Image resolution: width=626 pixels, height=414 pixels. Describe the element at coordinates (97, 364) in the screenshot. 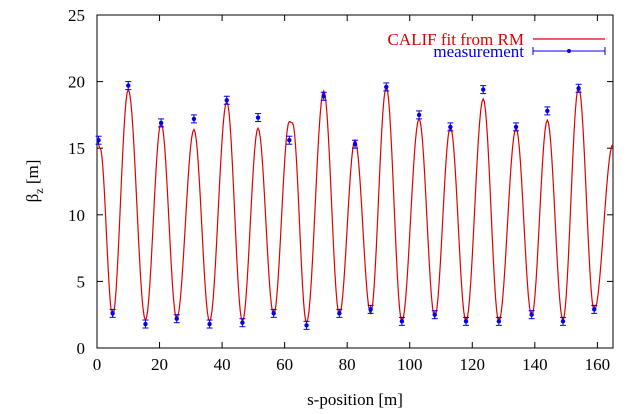

I see `x-tick-label: 0` at that location.